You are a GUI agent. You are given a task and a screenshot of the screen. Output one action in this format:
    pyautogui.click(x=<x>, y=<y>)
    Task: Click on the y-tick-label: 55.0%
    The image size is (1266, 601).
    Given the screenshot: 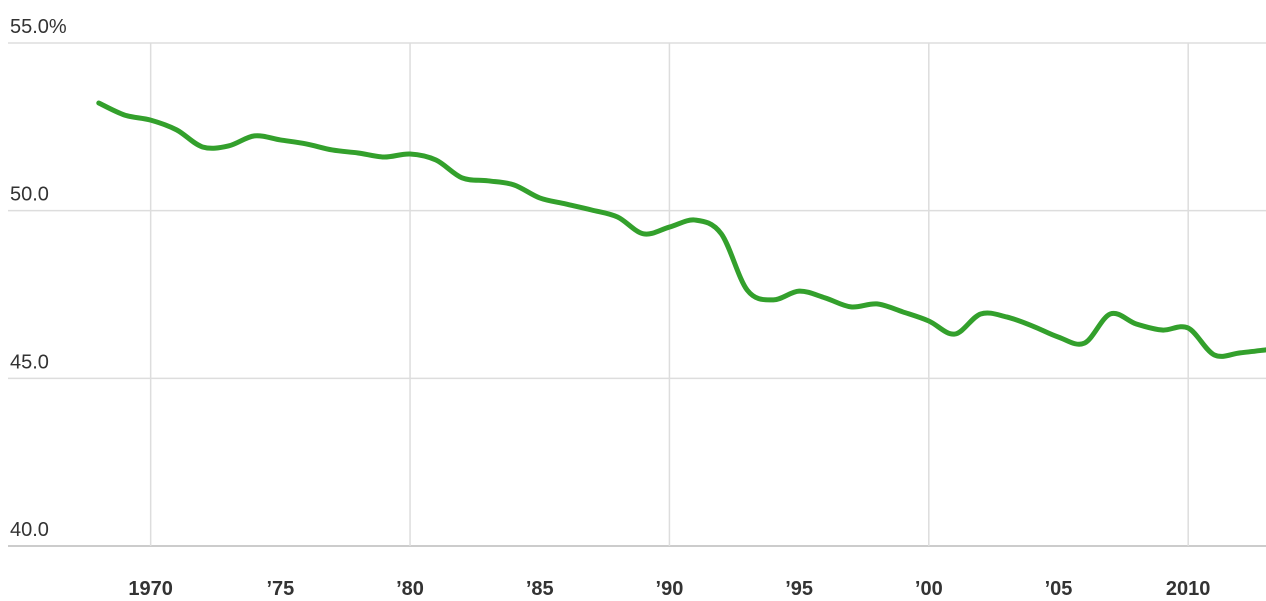 What is the action you would take?
    pyautogui.click(x=38, y=27)
    